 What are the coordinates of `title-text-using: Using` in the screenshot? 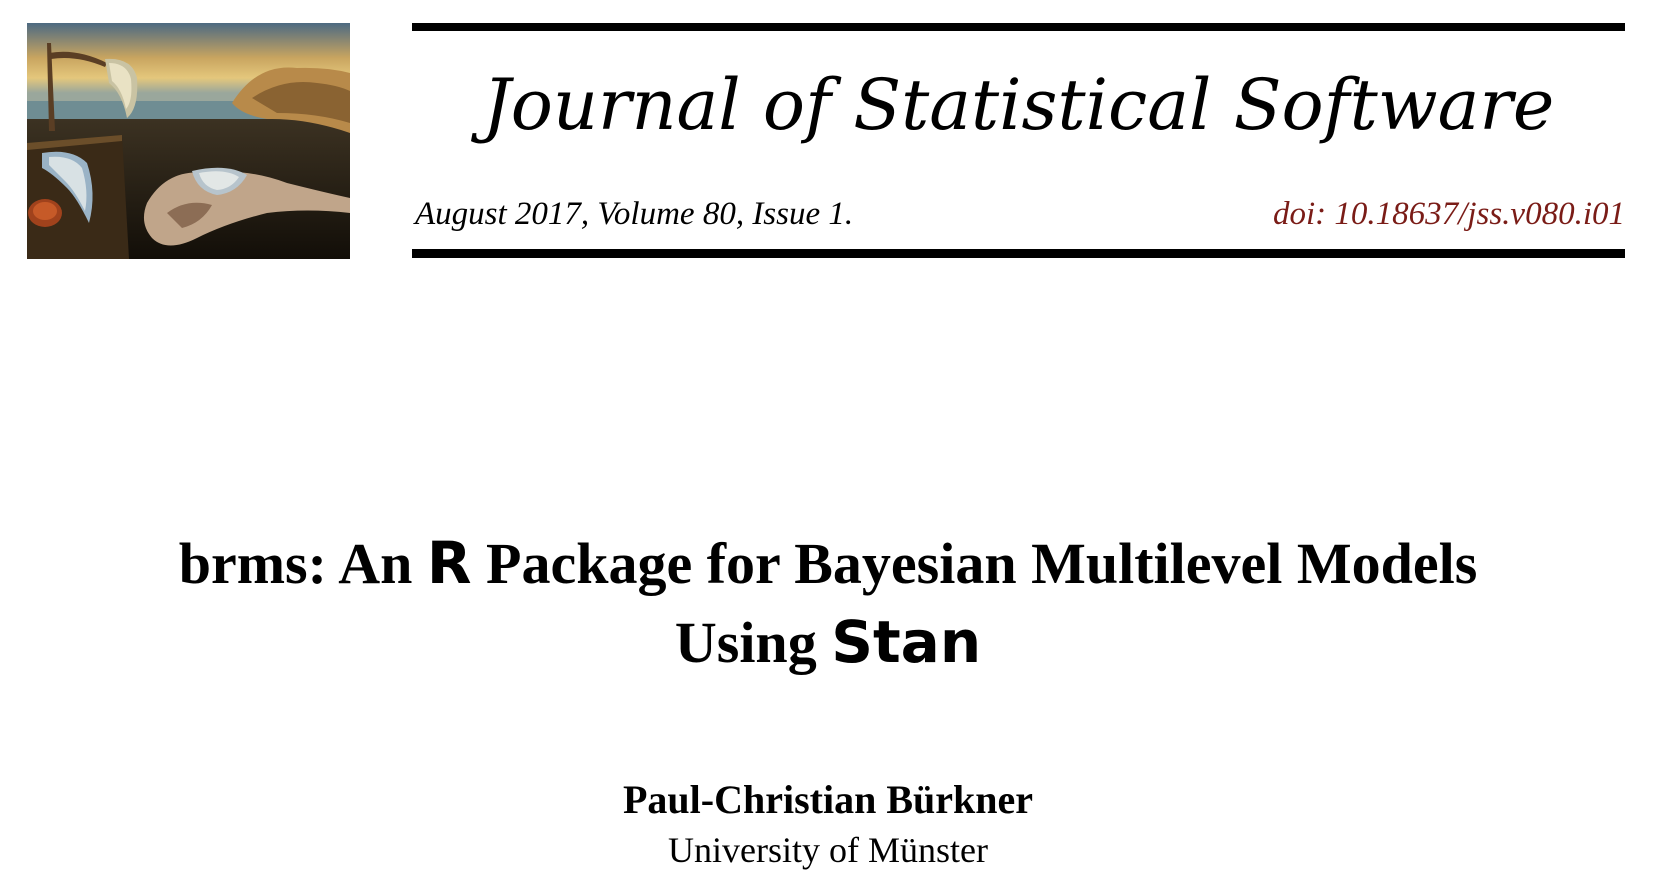 It's located at (753, 642).